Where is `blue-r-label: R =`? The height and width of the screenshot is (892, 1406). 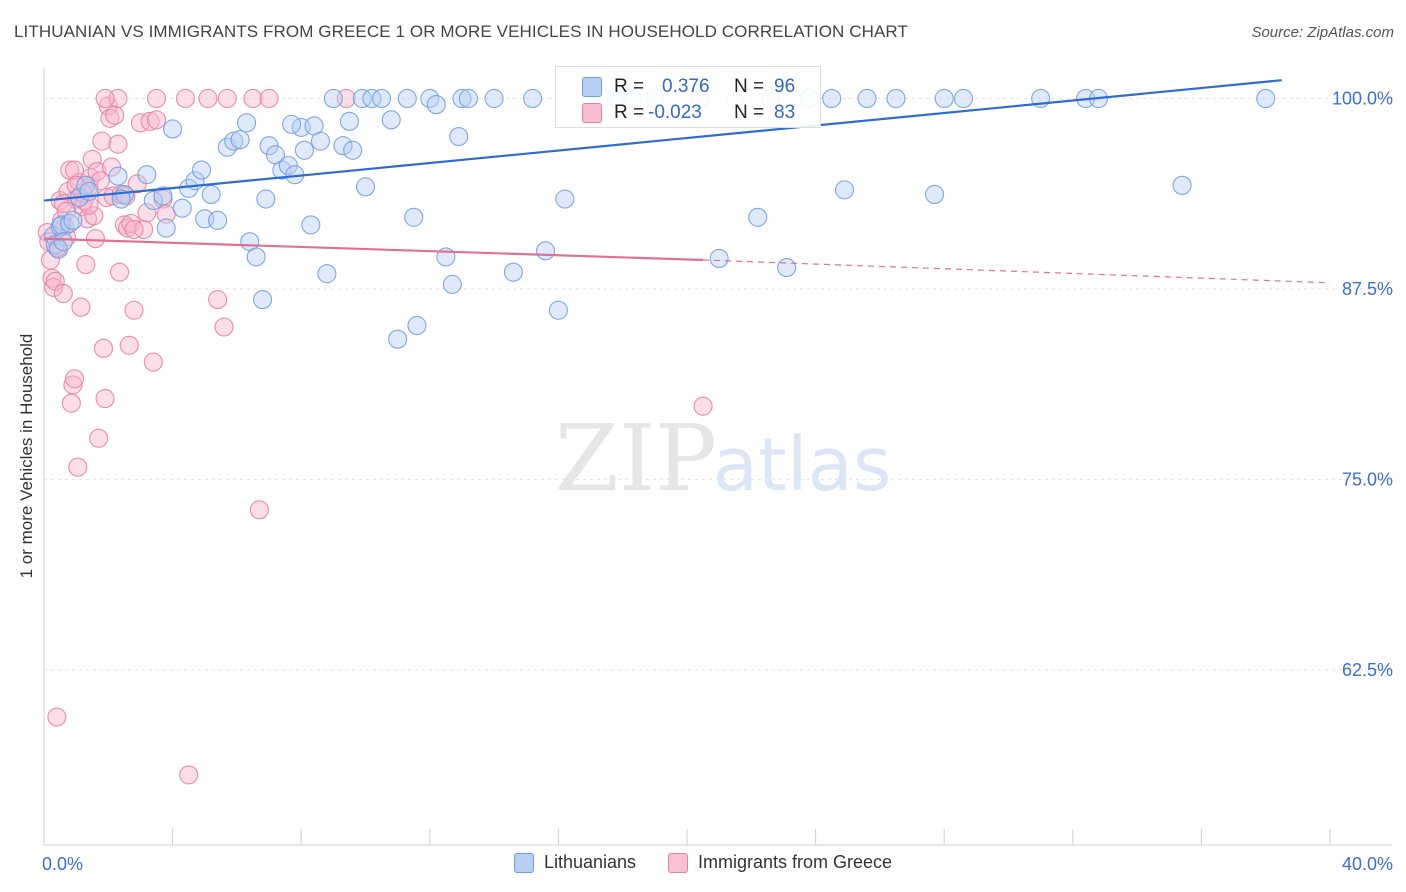
blue-r-label: R = is located at coordinates (629, 86).